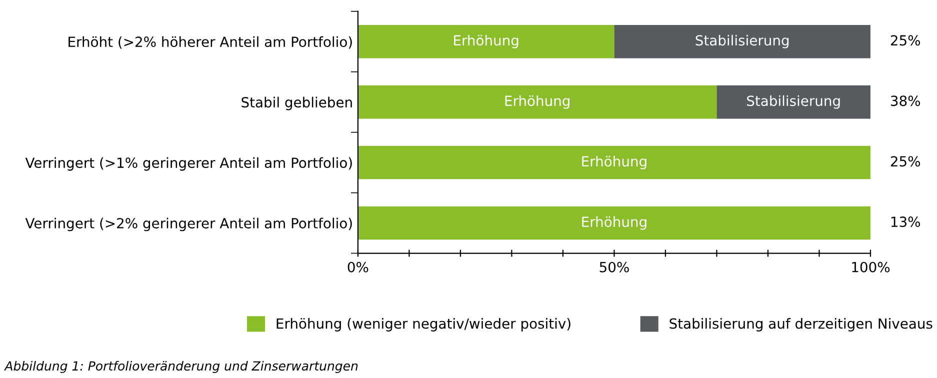 The height and width of the screenshot is (378, 937). What do you see at coordinates (297, 103) in the screenshot?
I see `y-tick-label: Stabil geblieben` at bounding box center [297, 103].